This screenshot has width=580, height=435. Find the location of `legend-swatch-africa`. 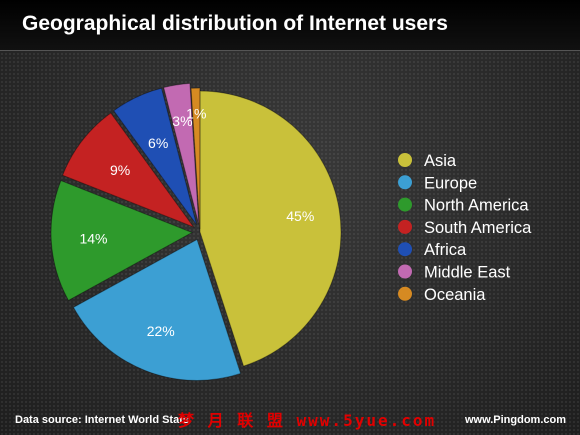

legend-swatch-africa is located at coordinates (405, 249).